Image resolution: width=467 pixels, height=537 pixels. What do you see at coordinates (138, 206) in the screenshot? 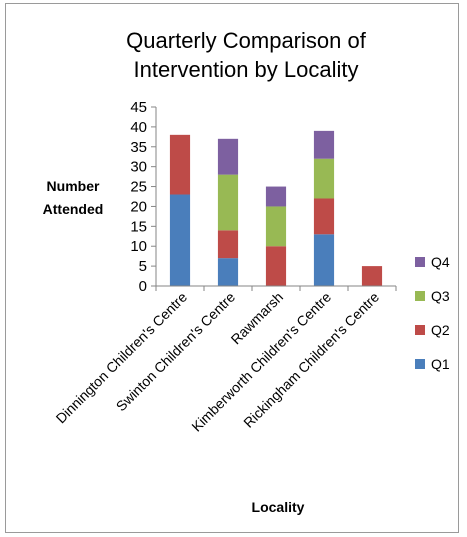
I see `y-tick-label: 20` at bounding box center [138, 206].